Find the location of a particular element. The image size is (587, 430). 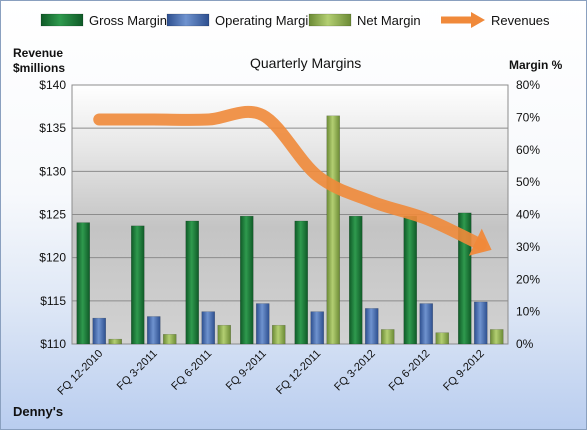

legend-label: Gross Margin is located at coordinates (128, 20).